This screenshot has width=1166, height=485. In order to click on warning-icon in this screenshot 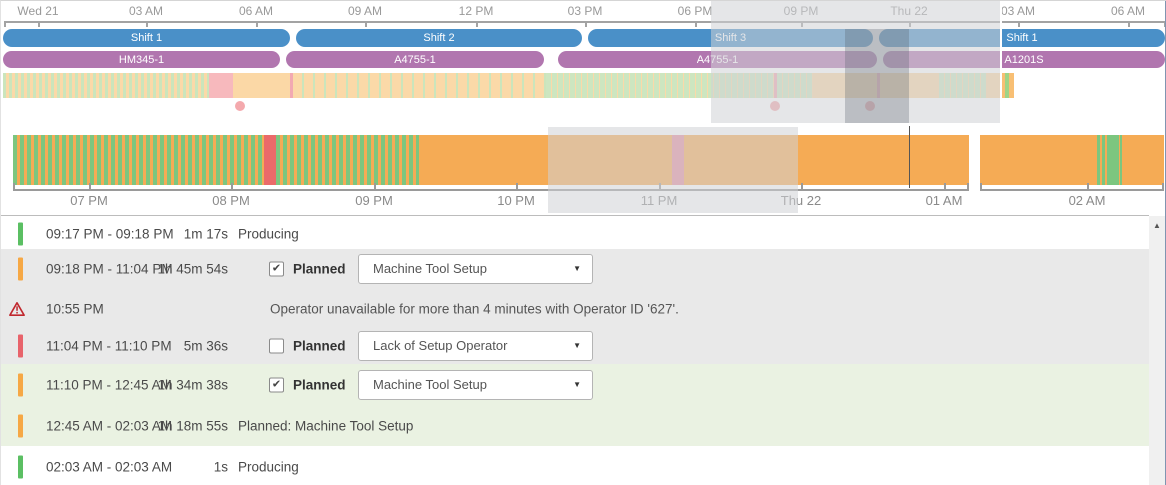, I will do `click(17, 308)`.